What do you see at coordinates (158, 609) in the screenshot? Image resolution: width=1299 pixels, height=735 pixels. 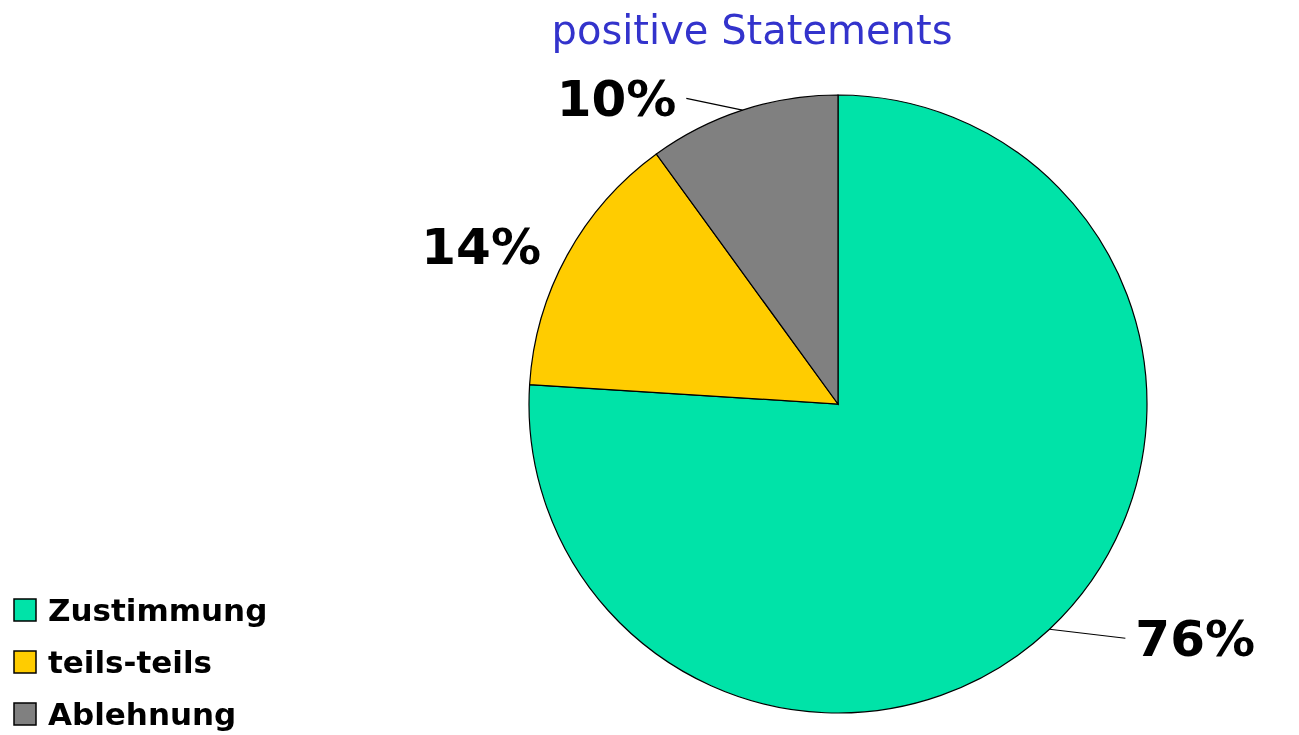 I see `legend-label: Zustimmung` at bounding box center [158, 609].